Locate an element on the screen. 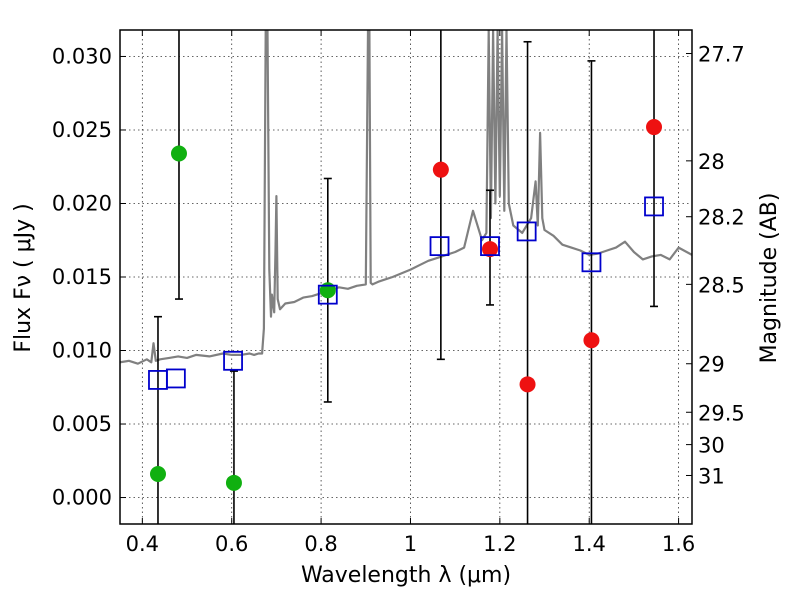 The width and height of the screenshot is (800, 600). y2-axis-label: Magnitude (AB) is located at coordinates (769, 278).